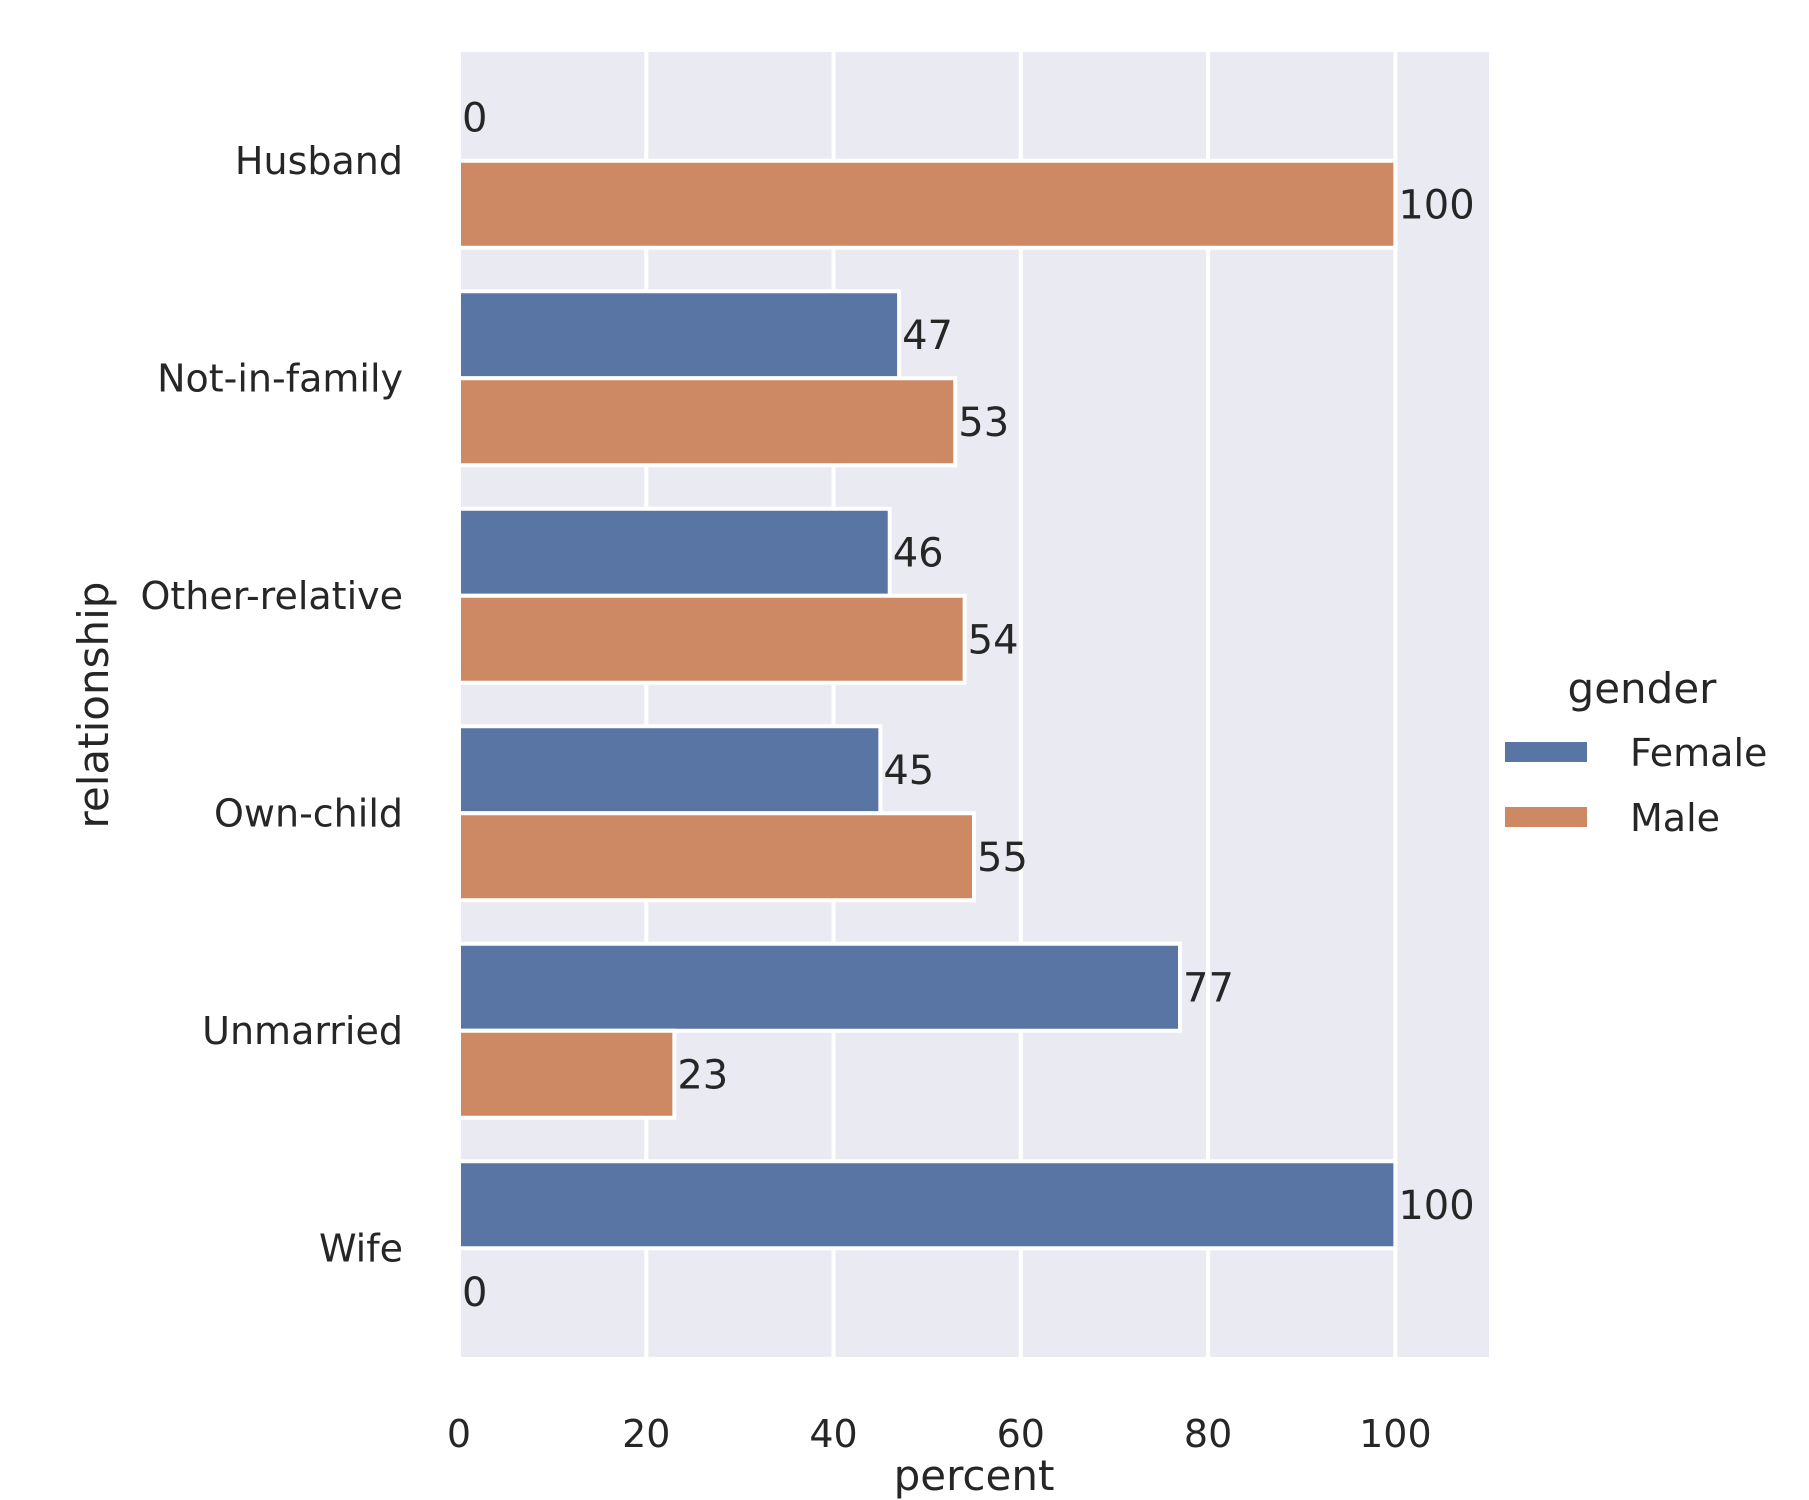 Image resolution: width=1809 pixels, height=1500 pixels. I want to click on x-tick-label-100: 100, so click(1395, 1434).